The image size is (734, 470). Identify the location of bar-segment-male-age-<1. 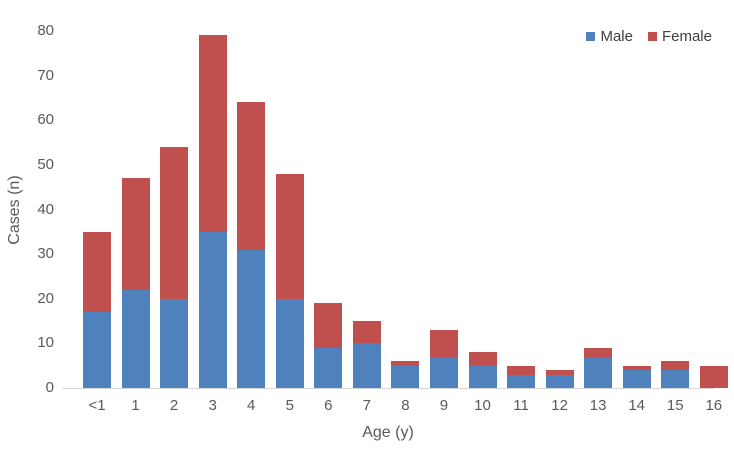
(97, 350).